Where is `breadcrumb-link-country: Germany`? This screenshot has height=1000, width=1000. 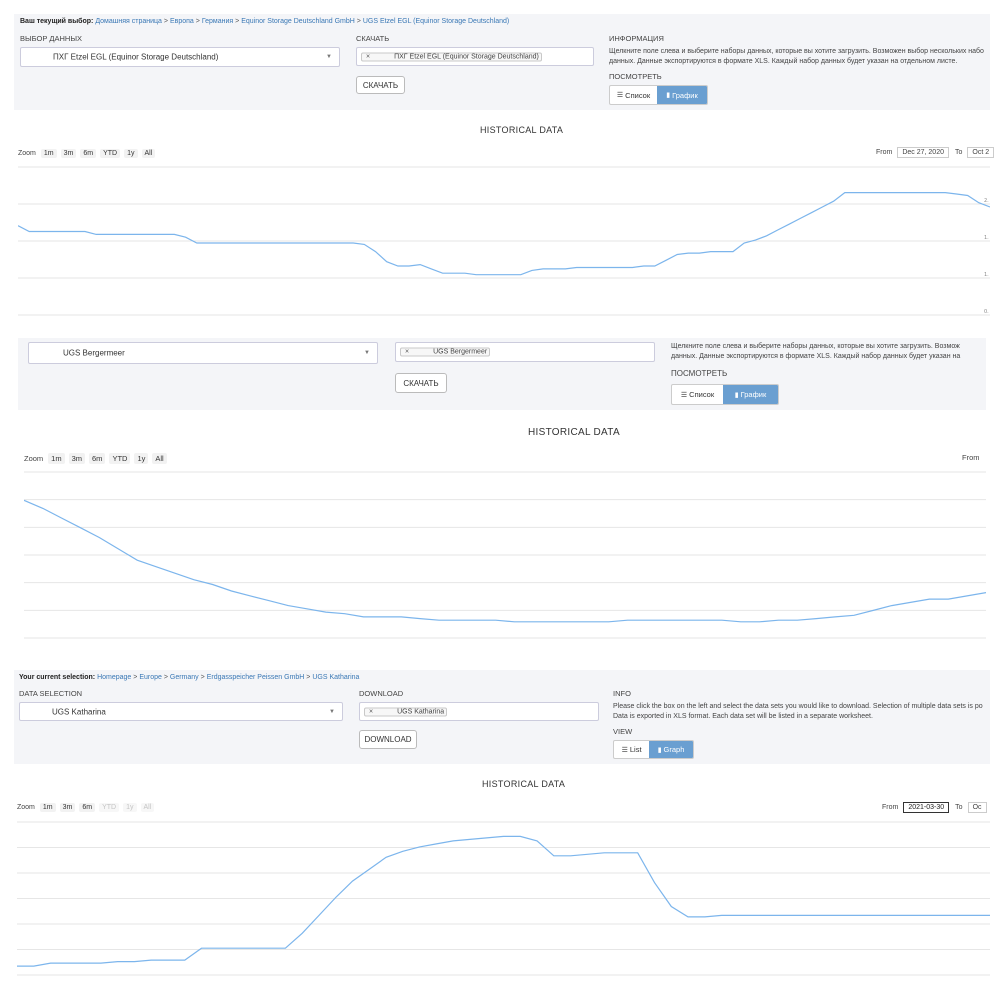
breadcrumb-link-country: Germany is located at coordinates (184, 677).